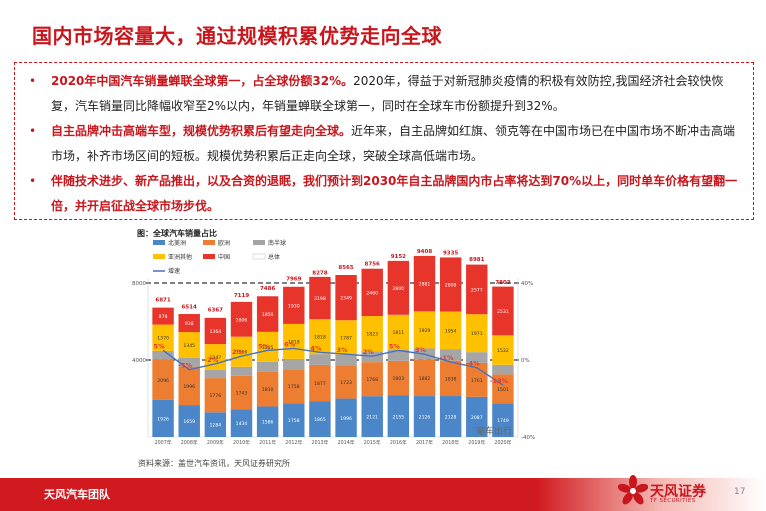 The width and height of the screenshot is (766, 511). I want to click on bar-segment-label: 1723, so click(346, 383).